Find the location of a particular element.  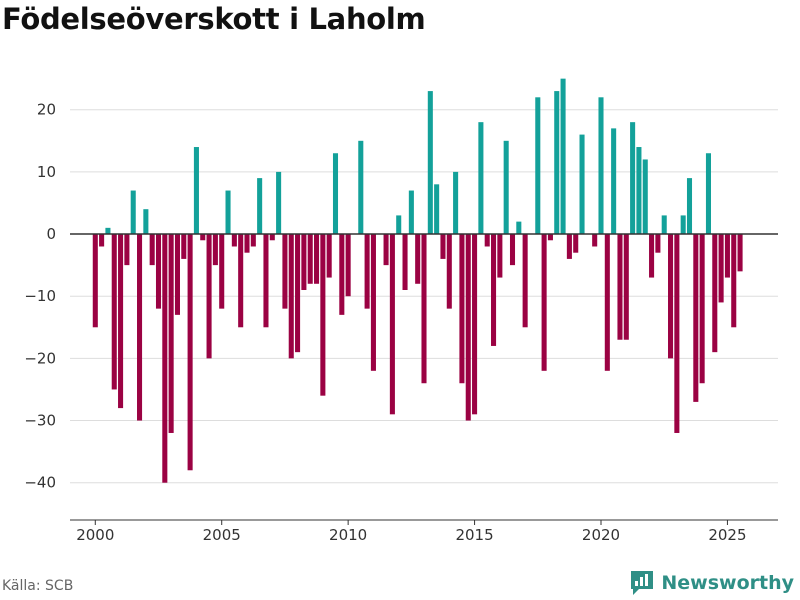

y-tick-label: −40 is located at coordinates (40, 483).